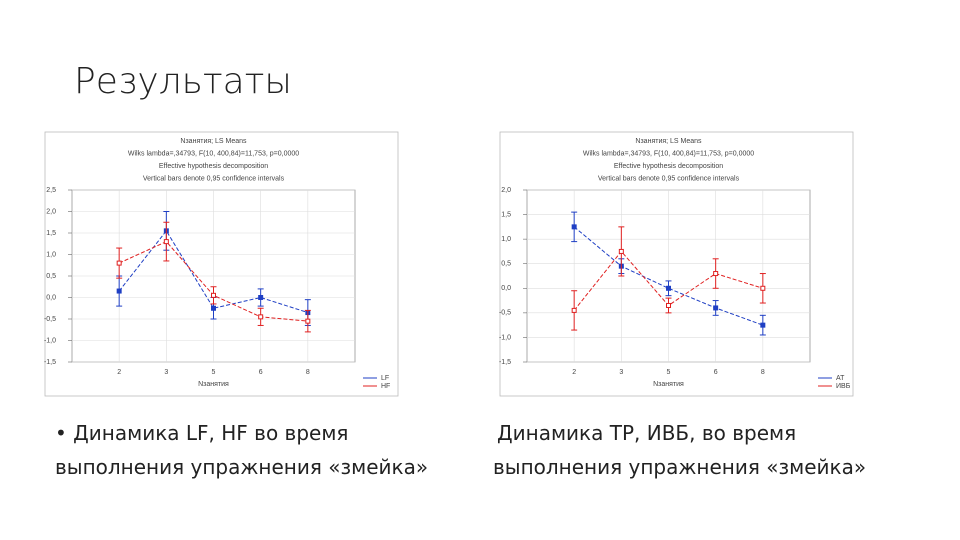 The width and height of the screenshot is (960, 540). What do you see at coordinates (843, 386) in the screenshot?
I see `legend-label: ИВБ` at bounding box center [843, 386].